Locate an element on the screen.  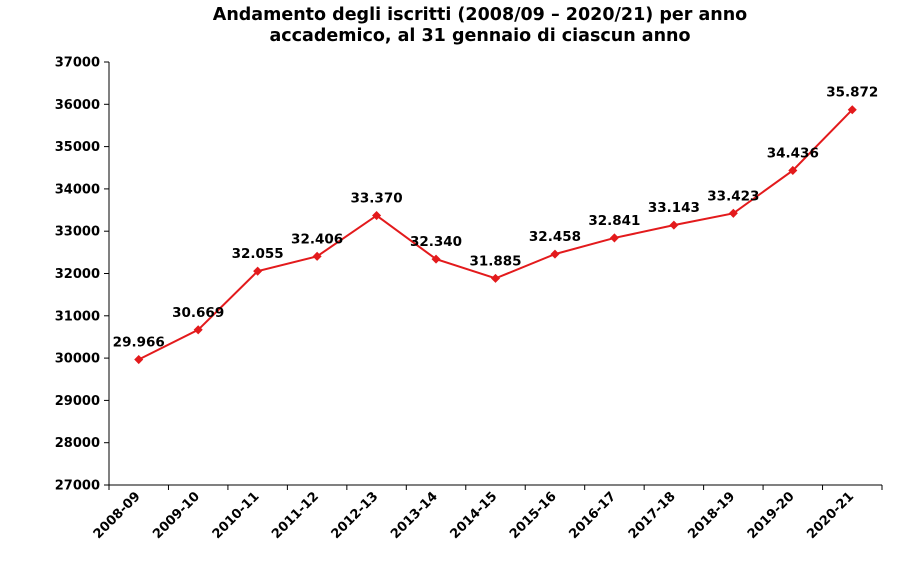
y-tick-label: 32000 is located at coordinates (77, 274).